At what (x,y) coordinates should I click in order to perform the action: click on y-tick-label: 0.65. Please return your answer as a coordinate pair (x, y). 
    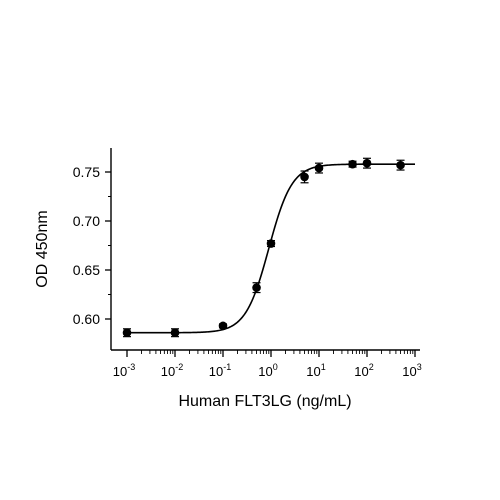
    Looking at the image, I should click on (86, 270).